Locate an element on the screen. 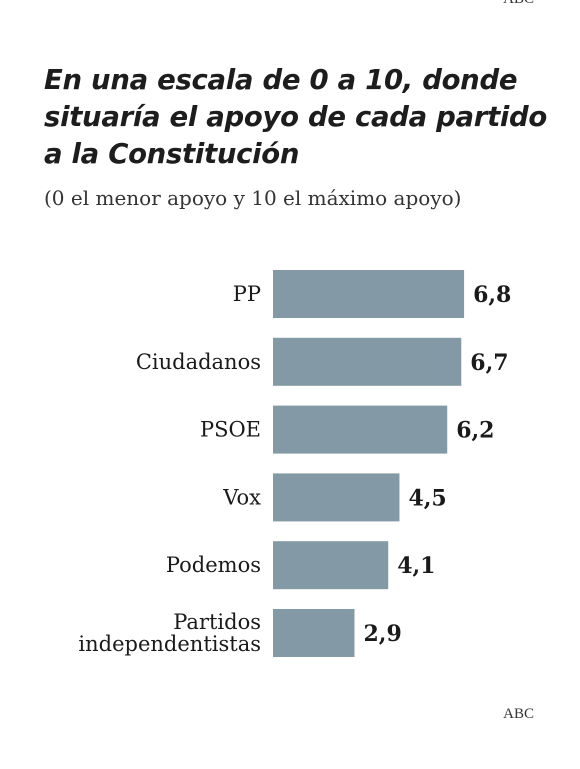 Image resolution: width=580 pixels, height=769 pixels. chart-subtitle: (0 el menor apoyo y 10 el máximo apoyo) is located at coordinates (253, 198).